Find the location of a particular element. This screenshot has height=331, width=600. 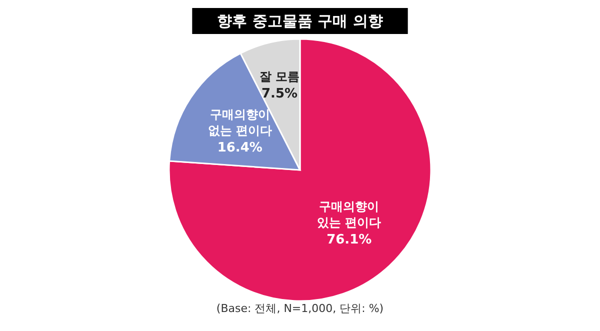

chart-title: 향후 중고물품 구매 의향 is located at coordinates (300, 21).